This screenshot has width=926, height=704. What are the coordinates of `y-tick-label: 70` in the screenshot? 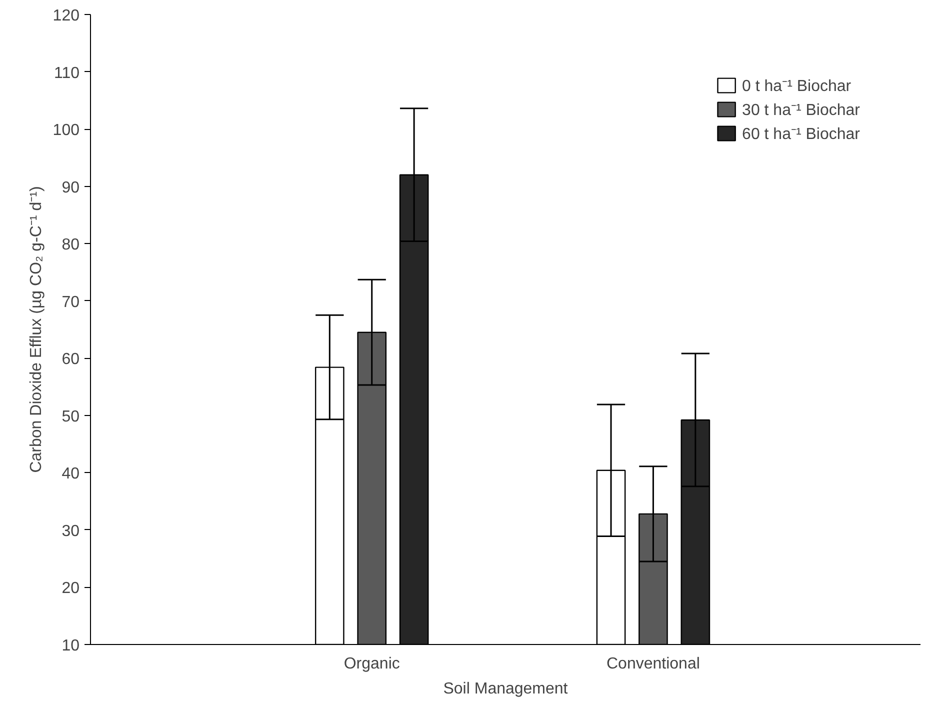 It's located at (71, 302).